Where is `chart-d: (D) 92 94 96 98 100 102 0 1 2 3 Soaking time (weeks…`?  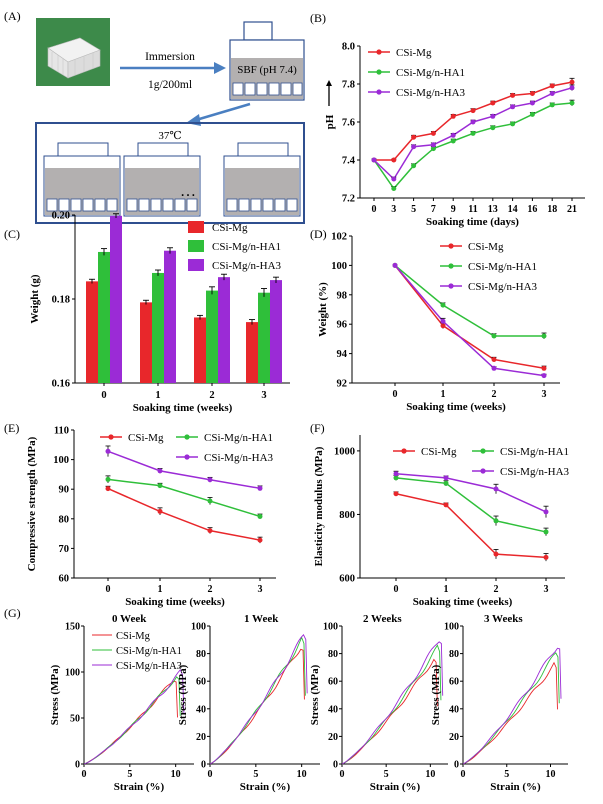
chart-d: (D) 92 94 96 98 100 102 0 1 2 3 Soaking time (weeks… is located at coordinates (435, 320).